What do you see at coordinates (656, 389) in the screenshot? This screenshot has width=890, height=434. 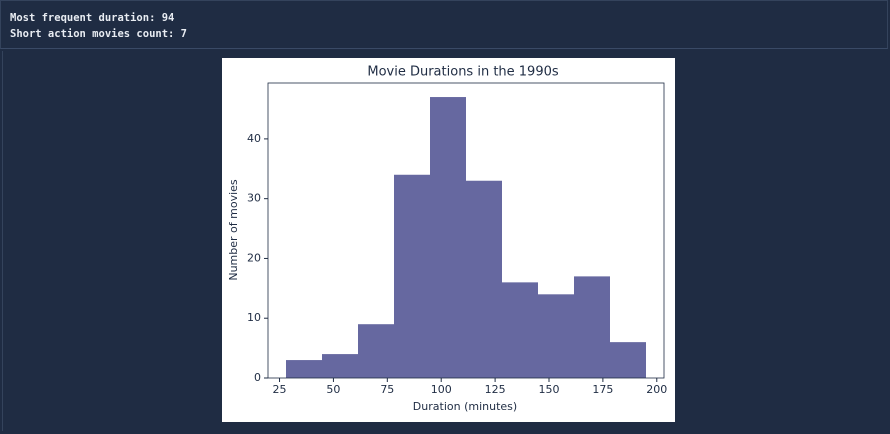 I see `x-tick-label: 200` at bounding box center [656, 389].